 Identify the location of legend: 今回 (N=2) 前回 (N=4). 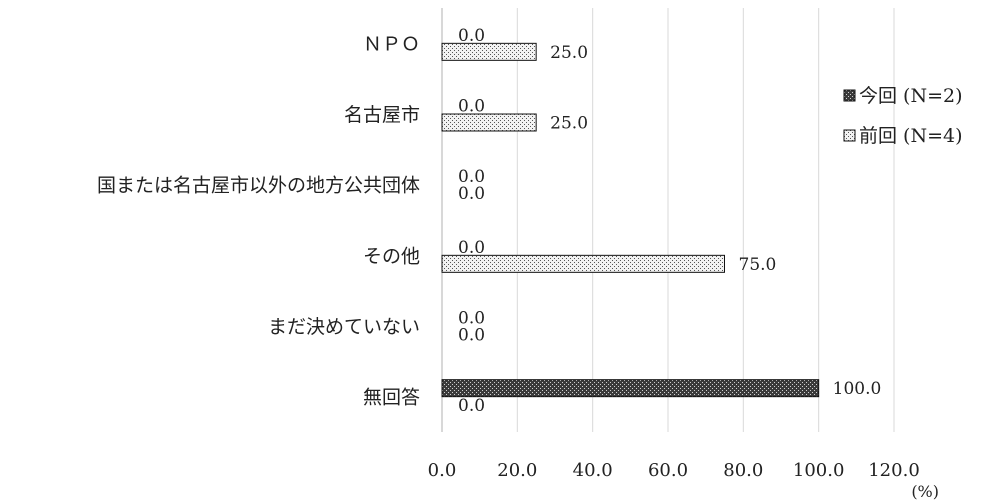
(903, 116).